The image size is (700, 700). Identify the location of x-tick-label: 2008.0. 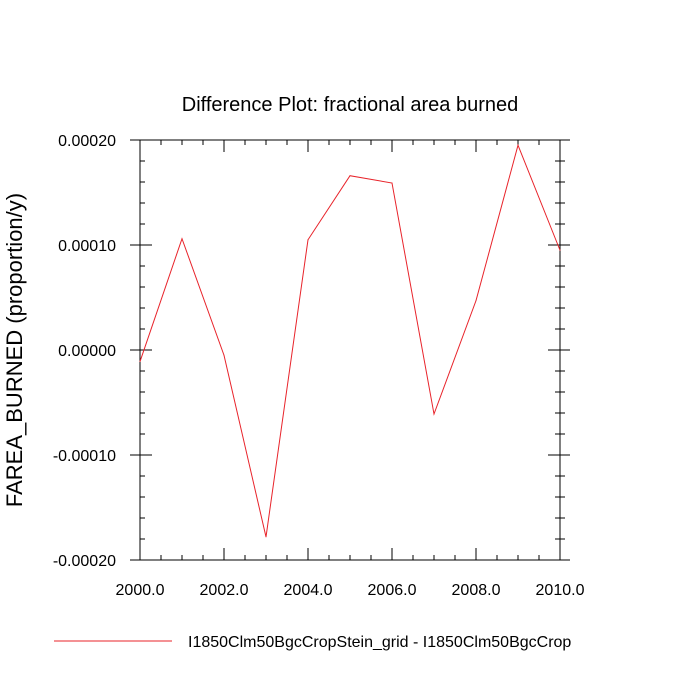
(476, 590).